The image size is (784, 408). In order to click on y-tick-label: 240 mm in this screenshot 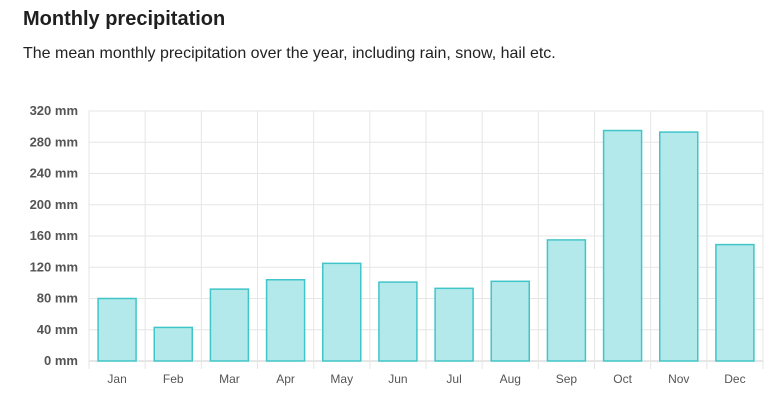, I will do `click(54, 173)`.